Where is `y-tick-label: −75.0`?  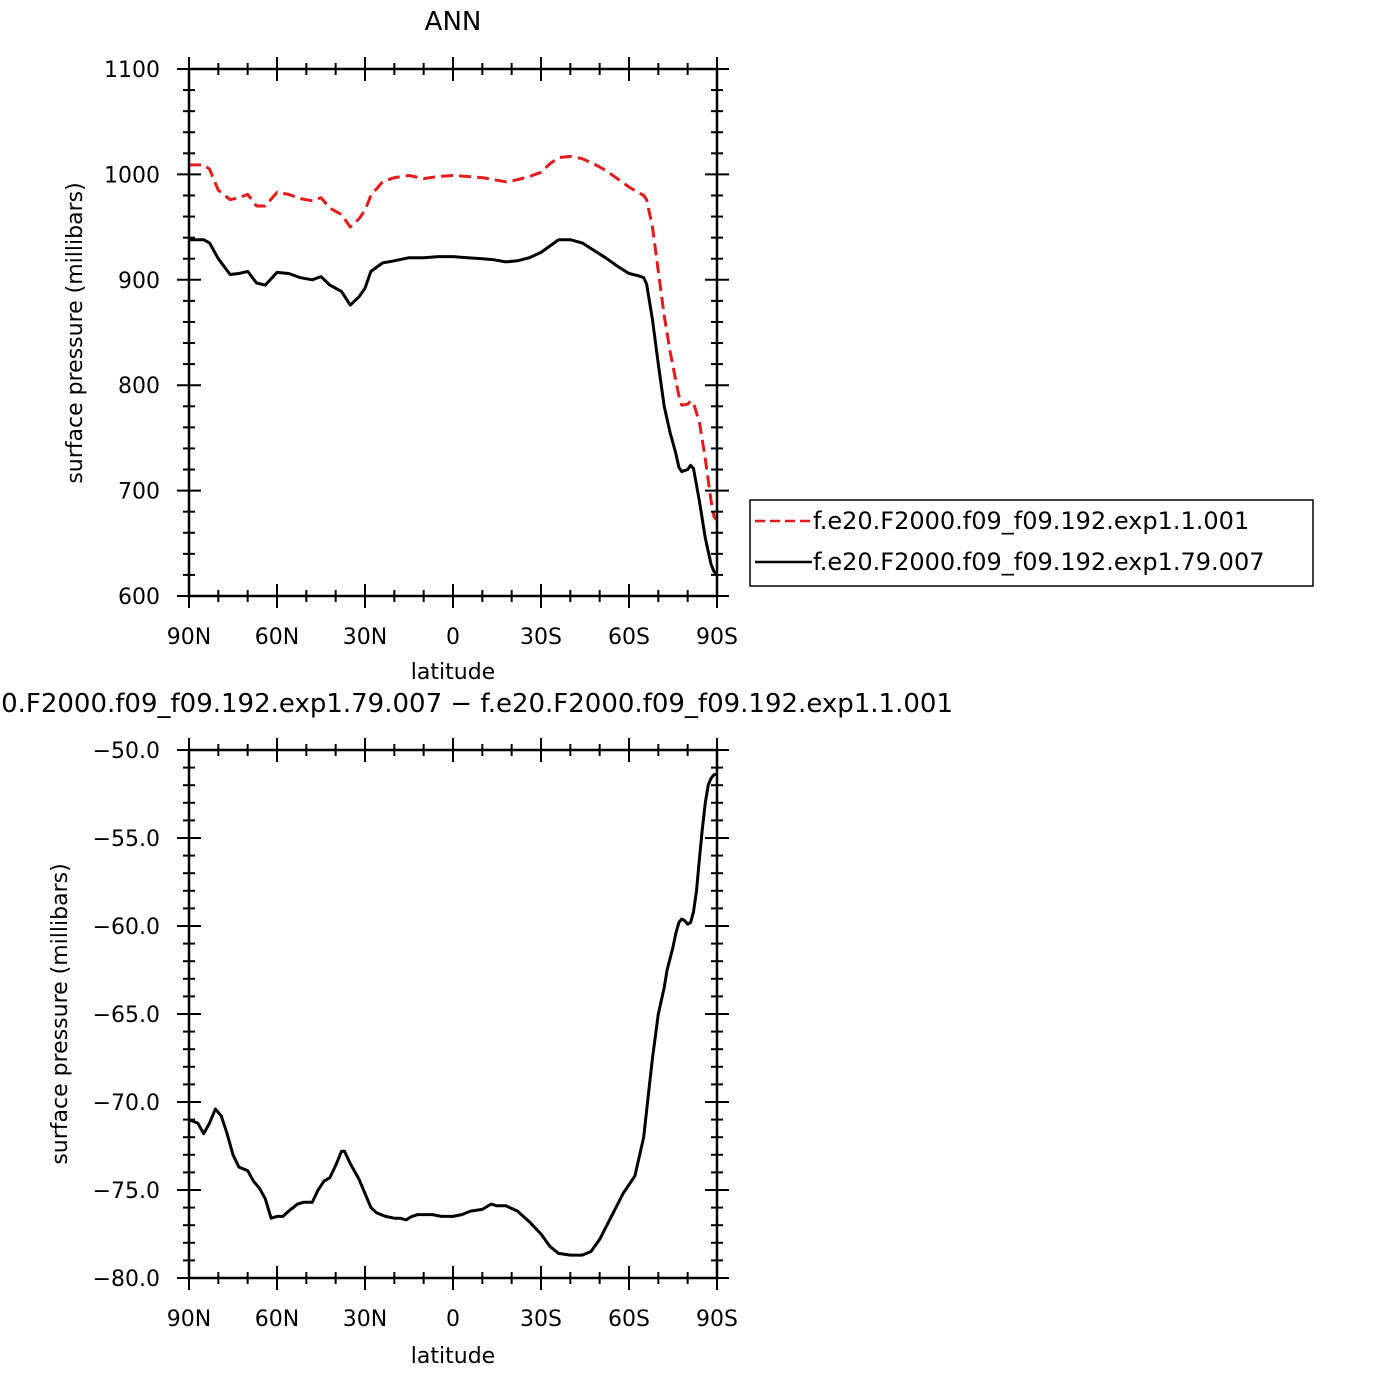
y-tick-label: −75.0 is located at coordinates (126, 1191).